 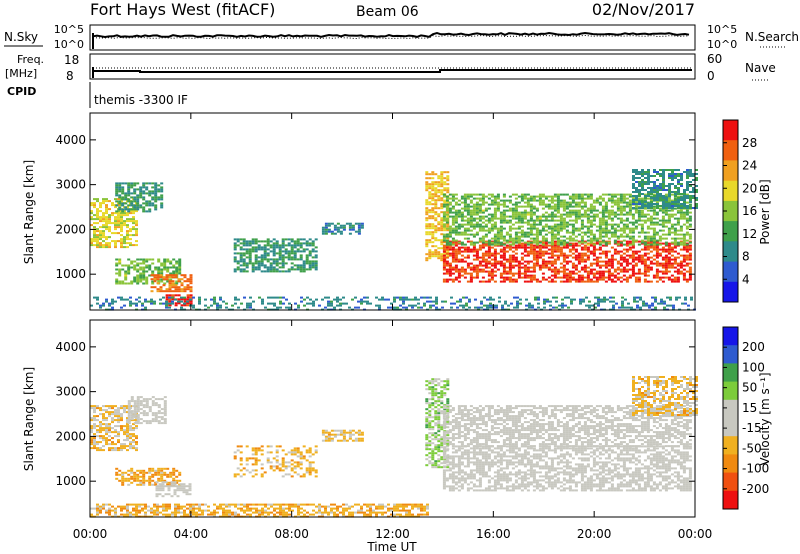 I want to click on beam-label: Beam 06, so click(x=387, y=12).